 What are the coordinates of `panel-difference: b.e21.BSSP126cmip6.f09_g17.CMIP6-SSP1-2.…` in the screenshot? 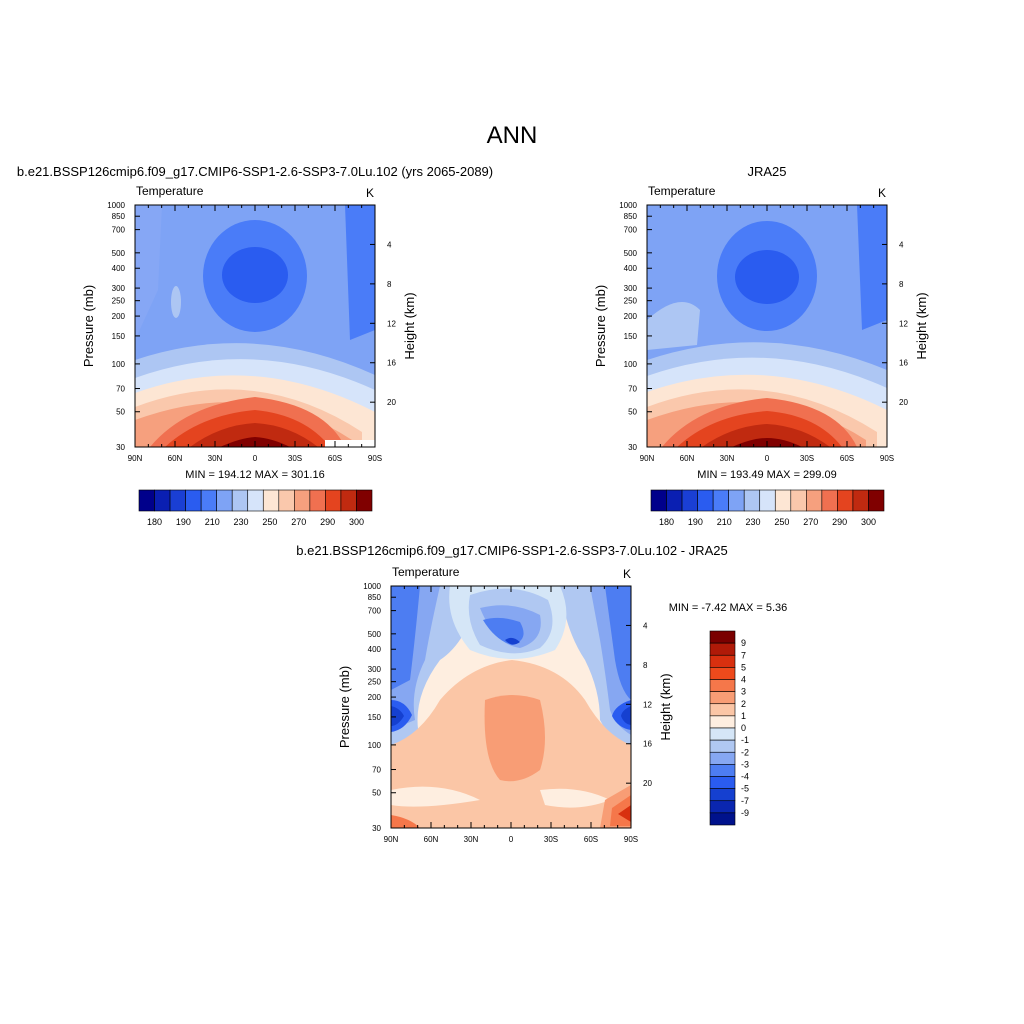 It's located at (541, 693).